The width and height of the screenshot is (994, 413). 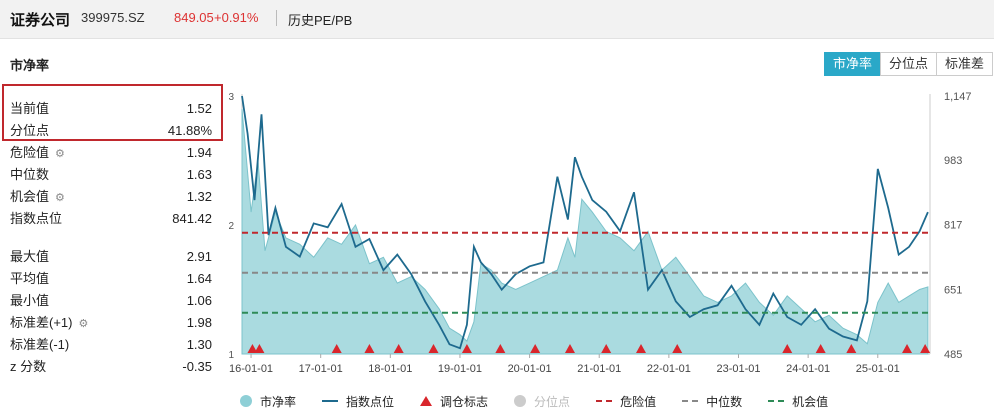 What do you see at coordinates (231, 97) in the screenshot?
I see `y-left-tick-label: 3` at bounding box center [231, 97].